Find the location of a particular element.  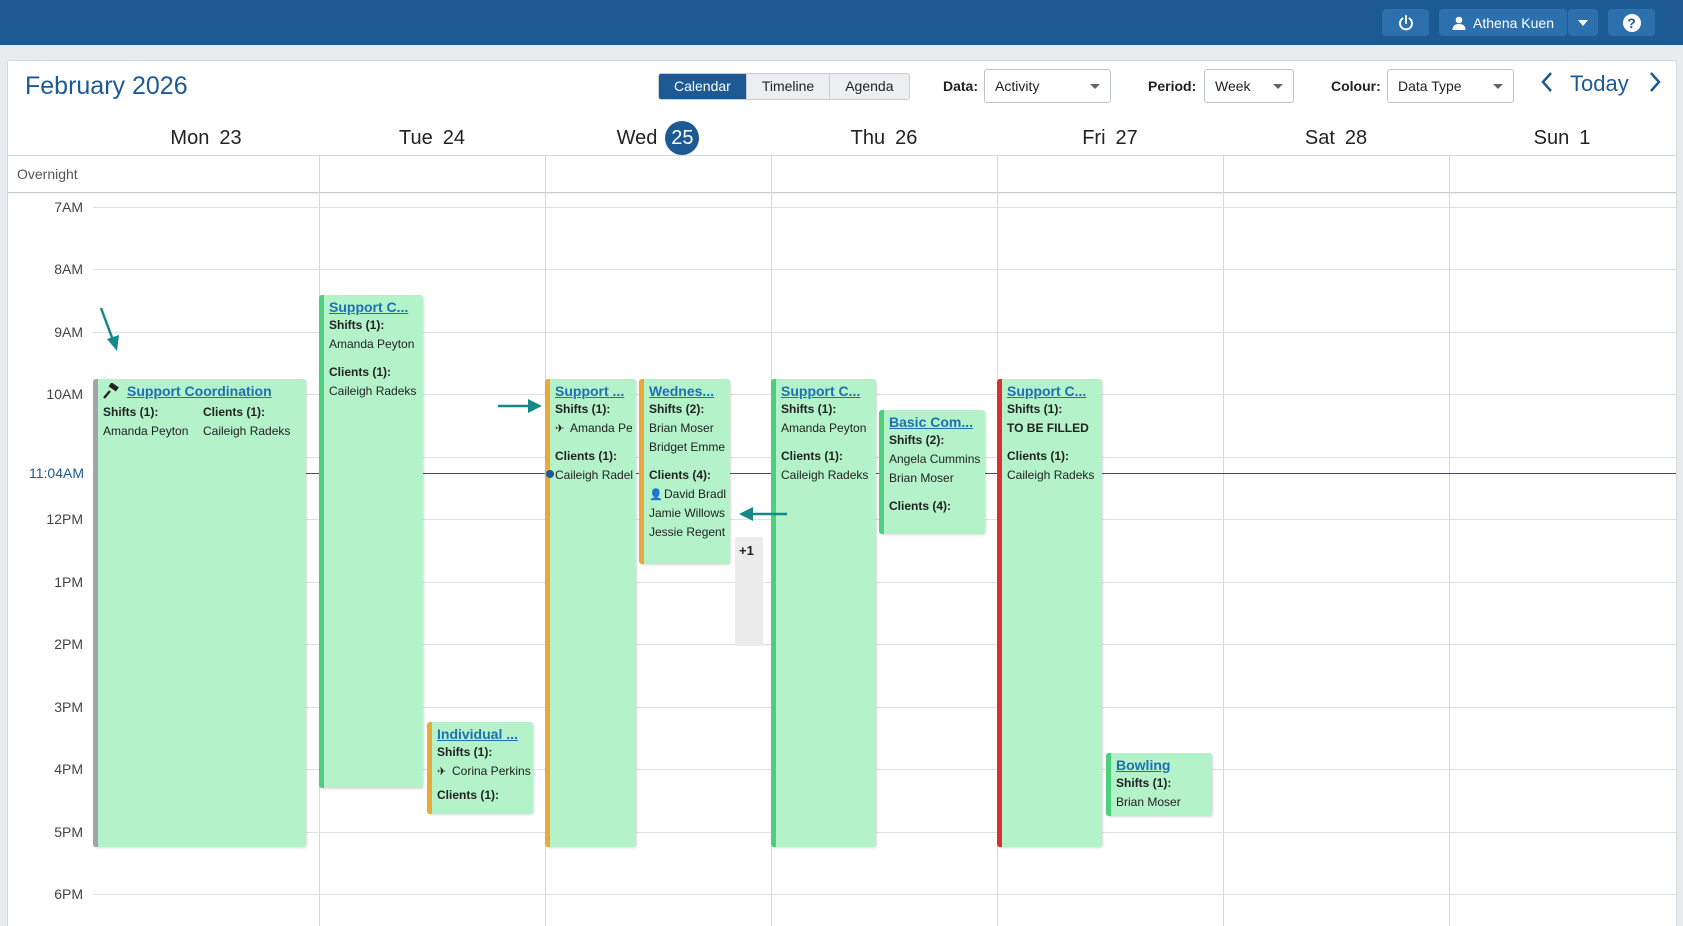

more-events-button: +1 is located at coordinates (749, 591).